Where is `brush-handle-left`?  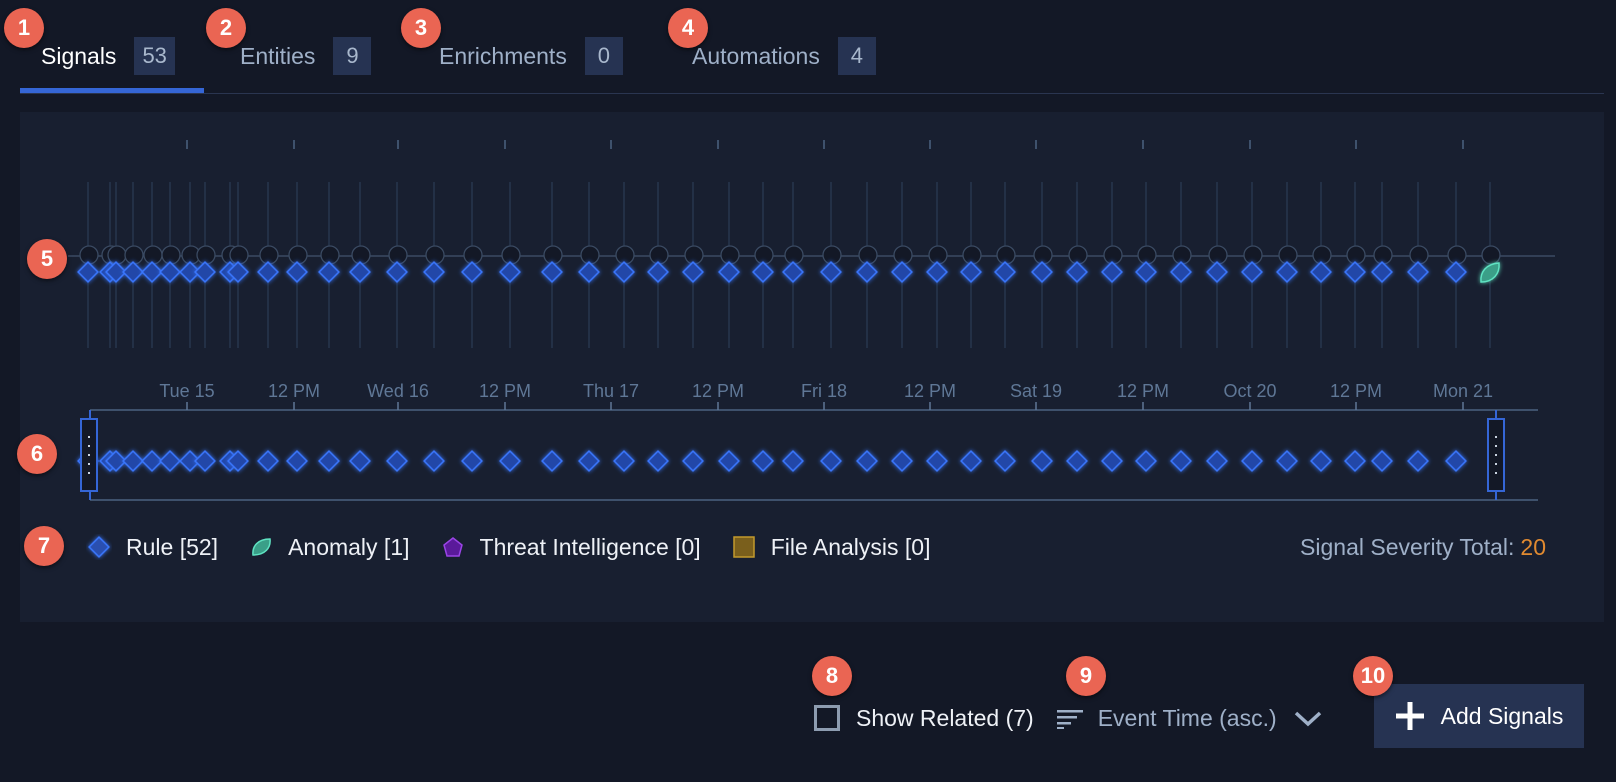 brush-handle-left is located at coordinates (89, 455).